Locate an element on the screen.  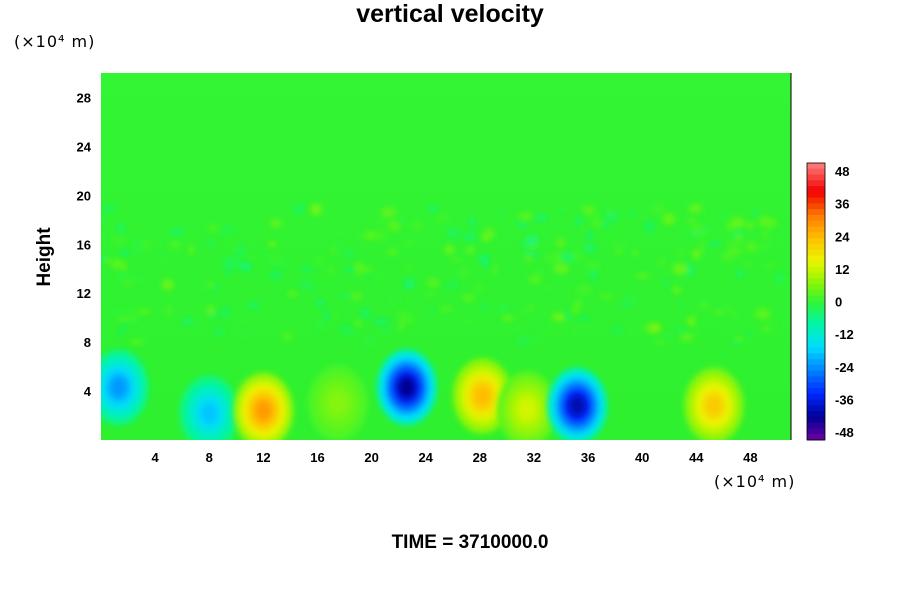
x-tick-label: 48 is located at coordinates (750, 457).